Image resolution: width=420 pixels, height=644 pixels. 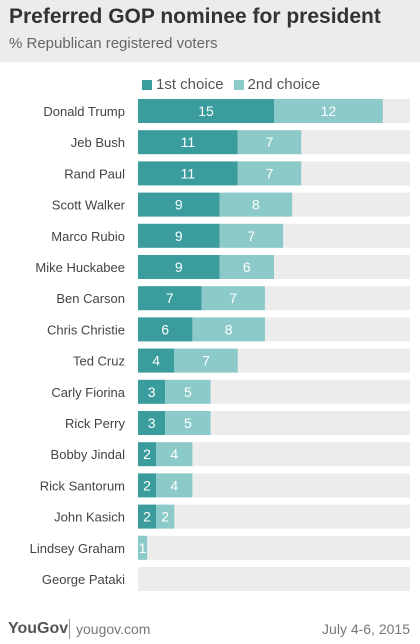 I want to click on legend-label-second: 2nd choice, so click(x=284, y=84).